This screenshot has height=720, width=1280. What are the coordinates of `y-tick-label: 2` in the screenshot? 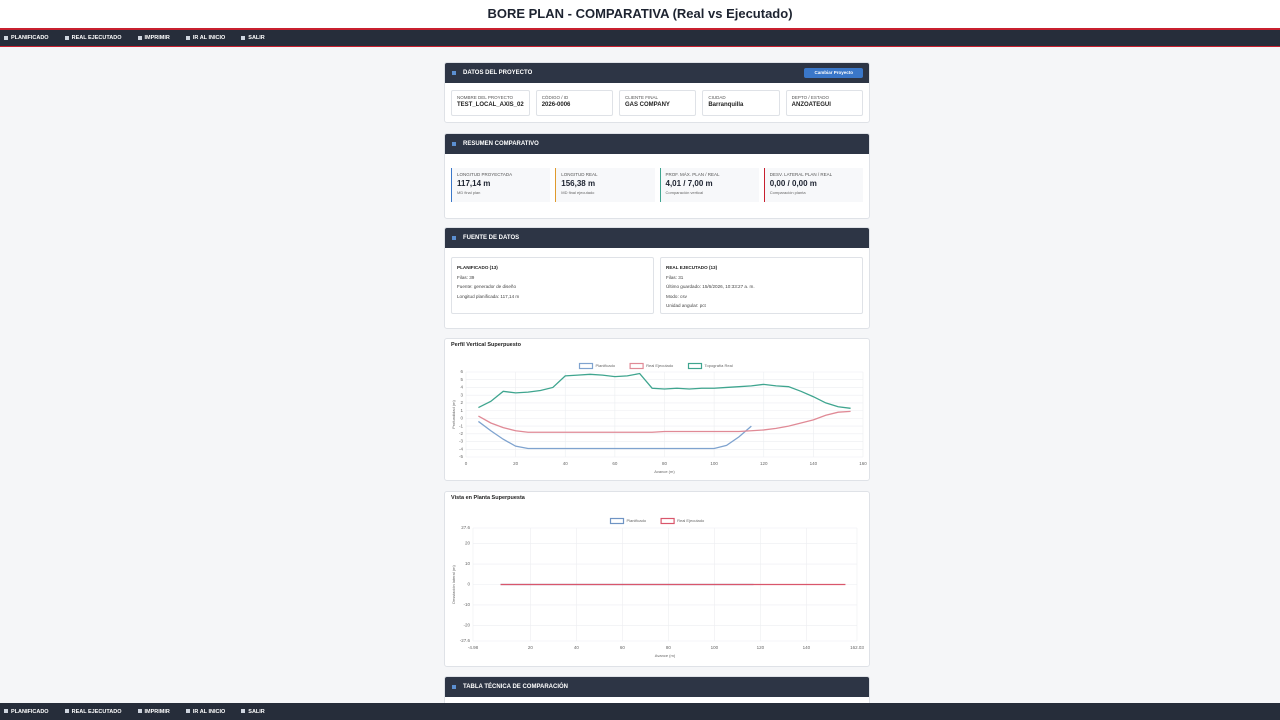 It's located at (461, 402).